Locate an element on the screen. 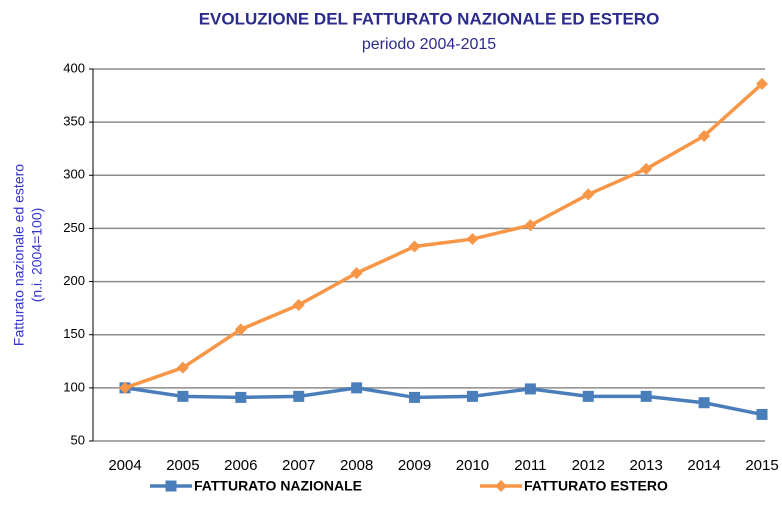 Image resolution: width=782 pixels, height=520 pixels. x-tick-label: 2010 is located at coordinates (472, 465).